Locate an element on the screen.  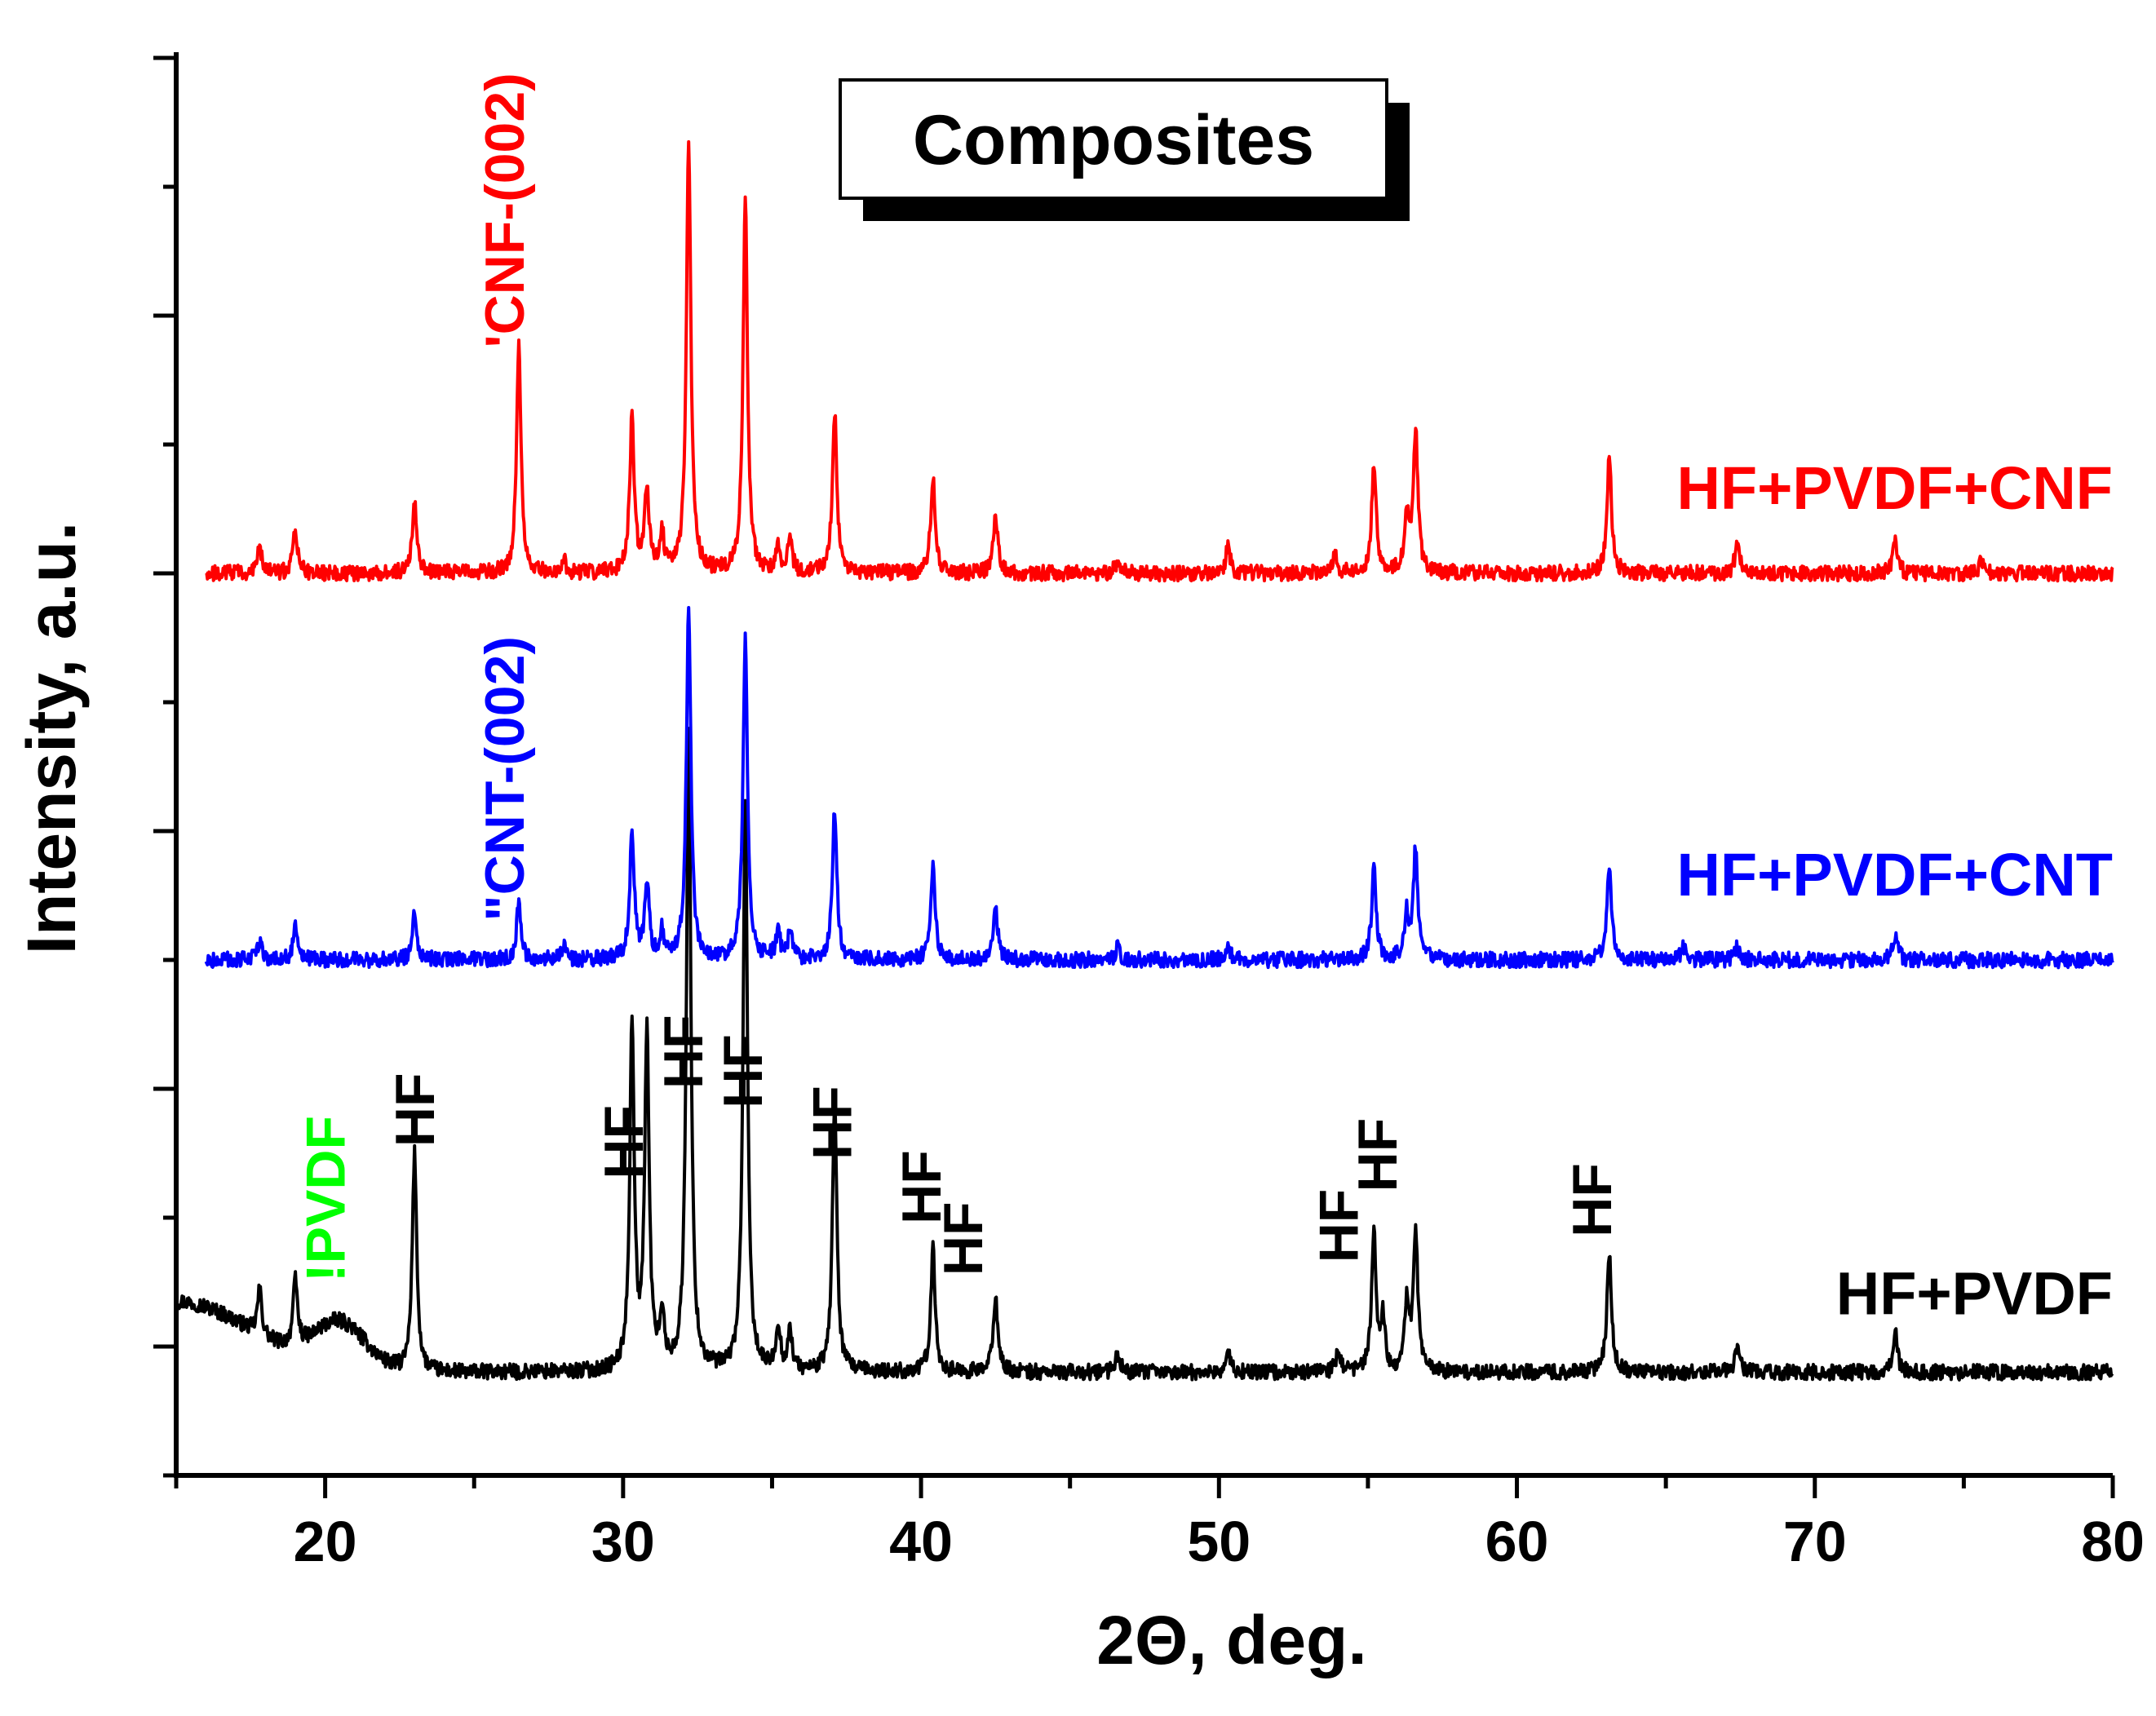
x-tick-label: 60 is located at coordinates (1517, 1542).